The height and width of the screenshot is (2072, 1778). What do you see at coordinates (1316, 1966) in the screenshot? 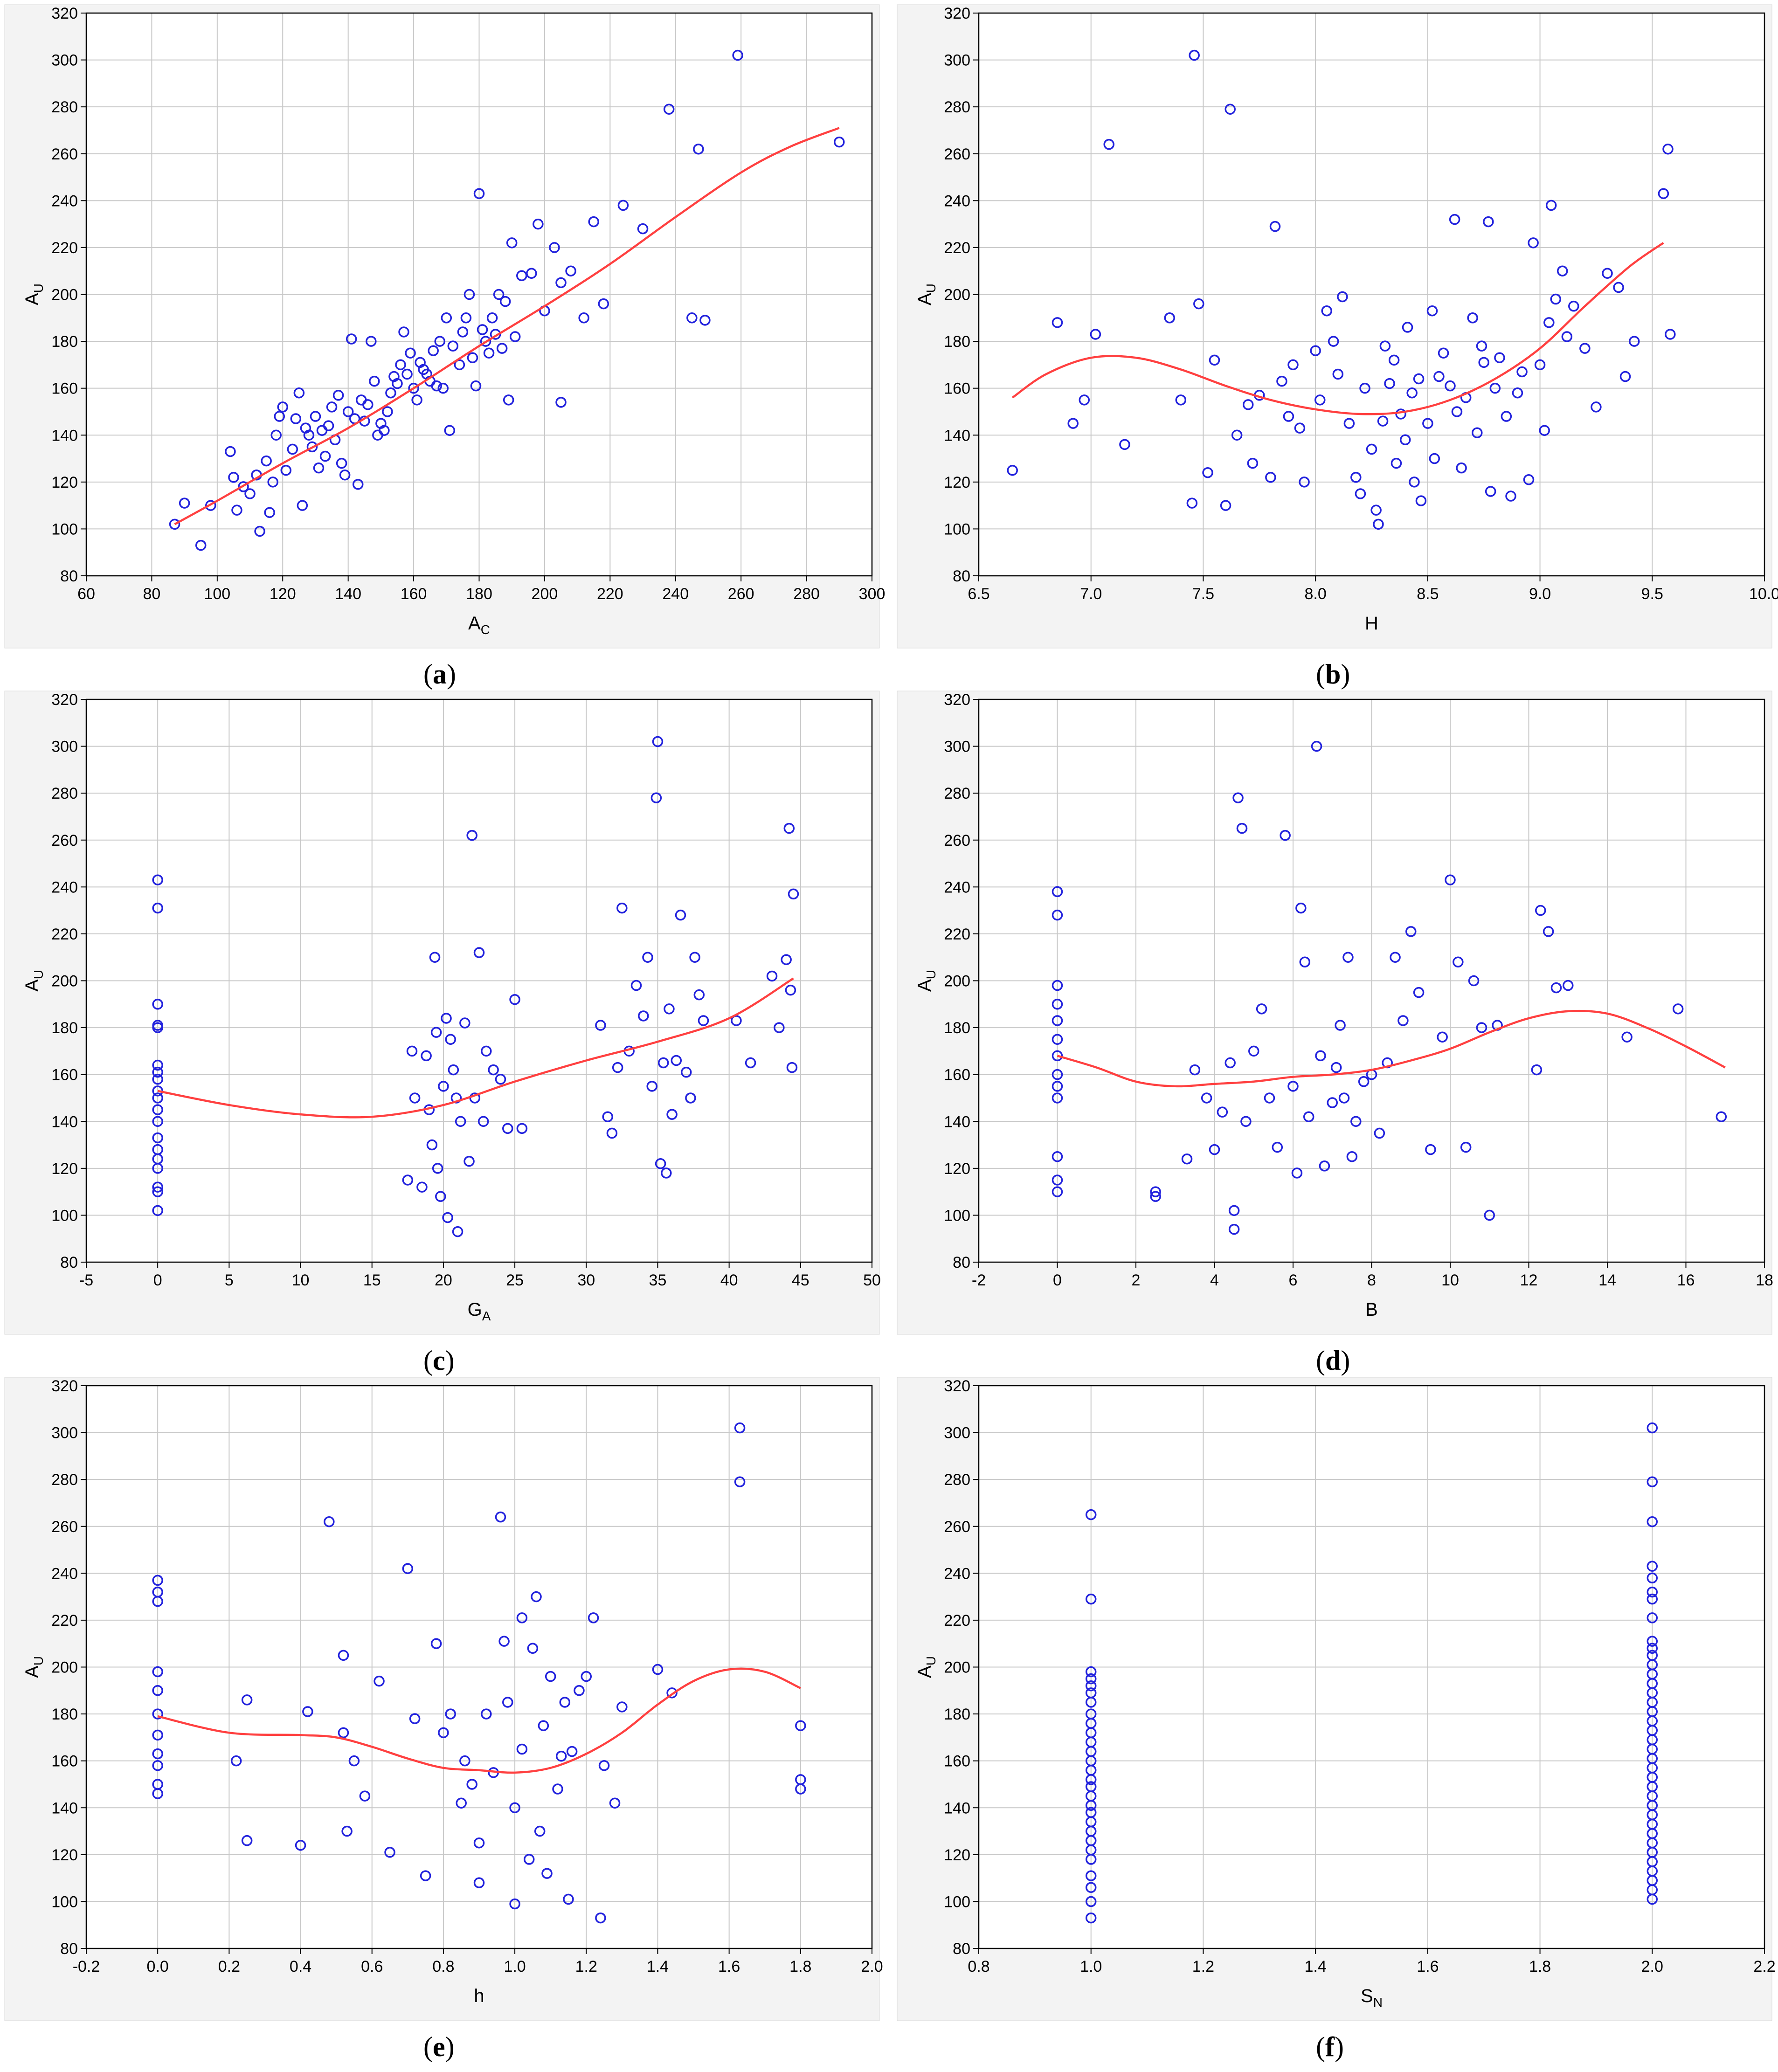
I see `x-tick-label: 1.4` at bounding box center [1316, 1966].